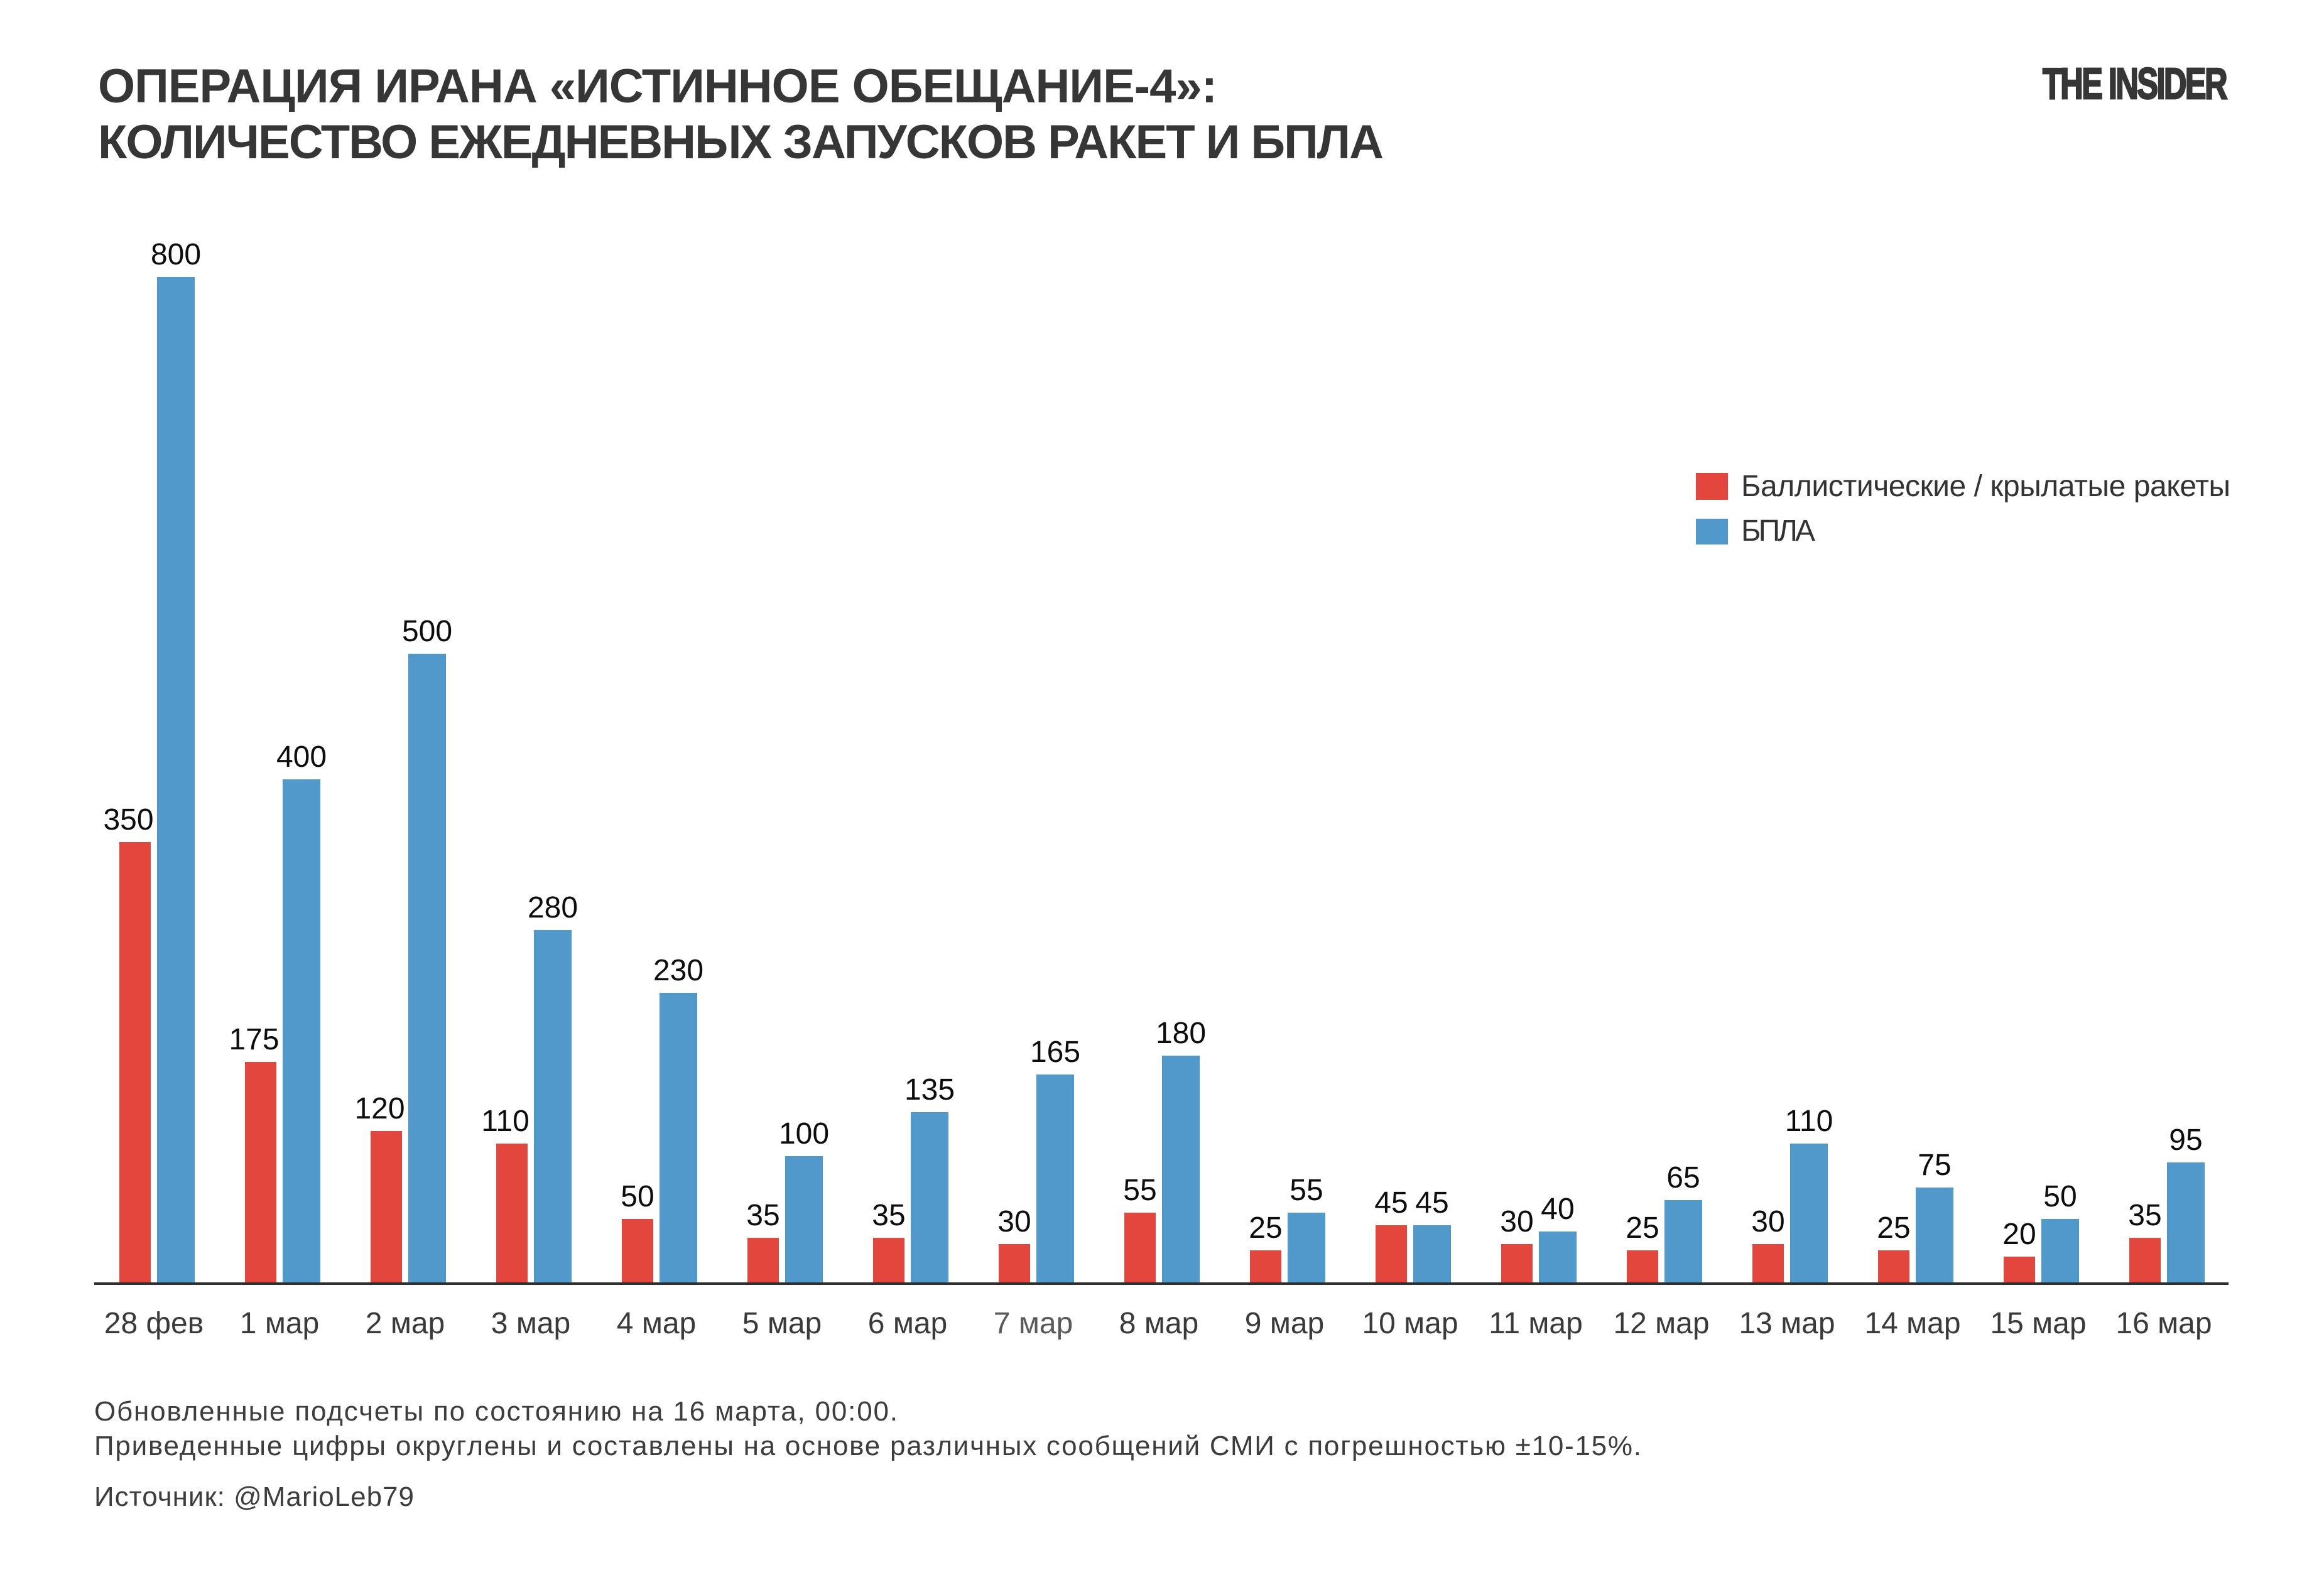  I want to click on svg-text:ОПЕРАЦИЯ ИРАНА «ИСТИННОЕ ОБЕЩА: ОПЕРАЦИЯ ИРАНА «ИСТИННОЕ ОБЕЩАНИЕ-4»:, so click(657, 86).